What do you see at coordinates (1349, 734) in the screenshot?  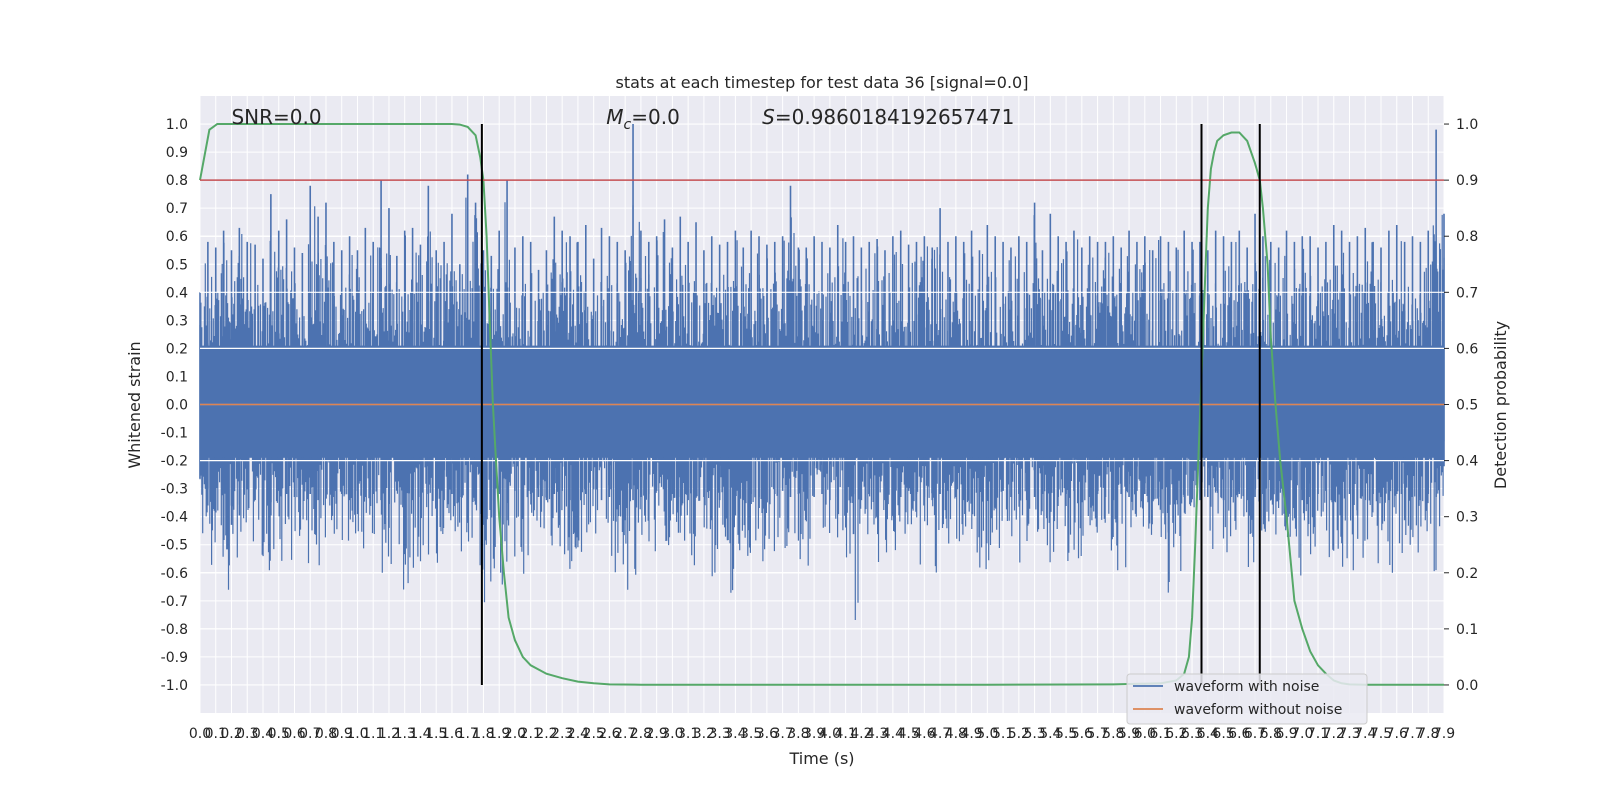 I see `x-tick-label: 7.3` at bounding box center [1349, 734].